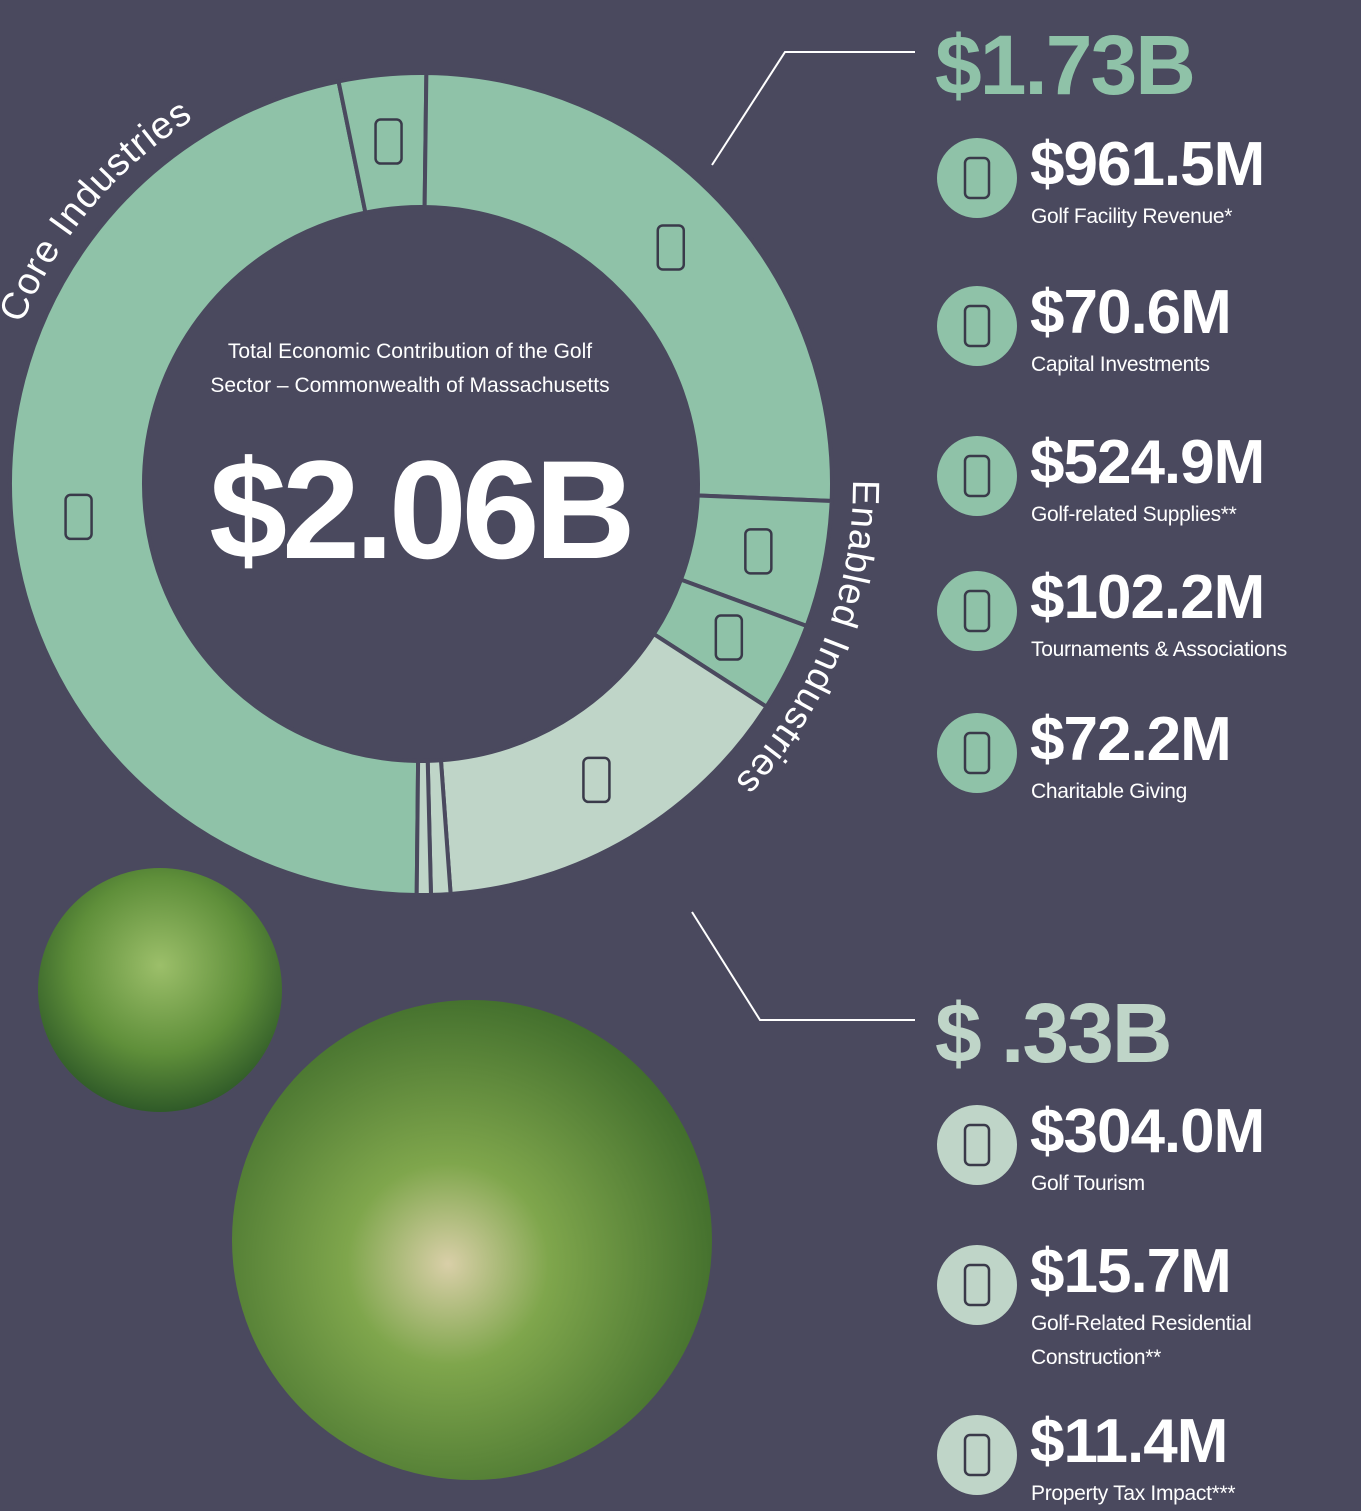 The width and height of the screenshot is (1361, 1511). I want to click on item-value: $524.9M, so click(1147, 462).